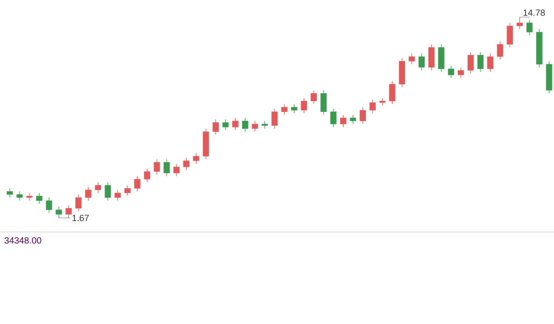 The width and height of the screenshot is (554, 324). What do you see at coordinates (80, 218) in the screenshot?
I see `annotation: 1.67` at bounding box center [80, 218].